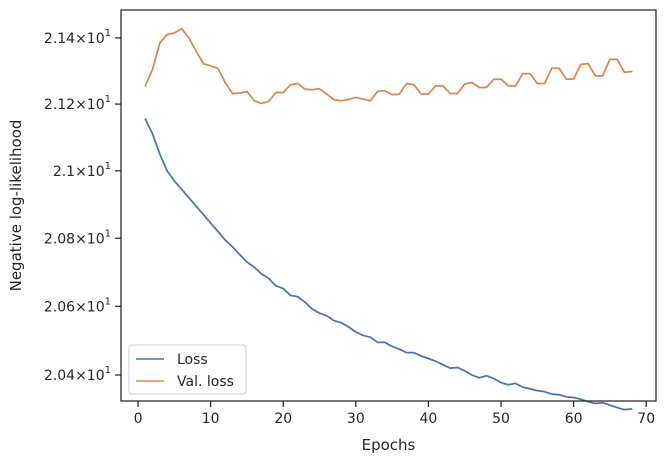  I want to click on x-tick-label: 0, so click(138, 419).